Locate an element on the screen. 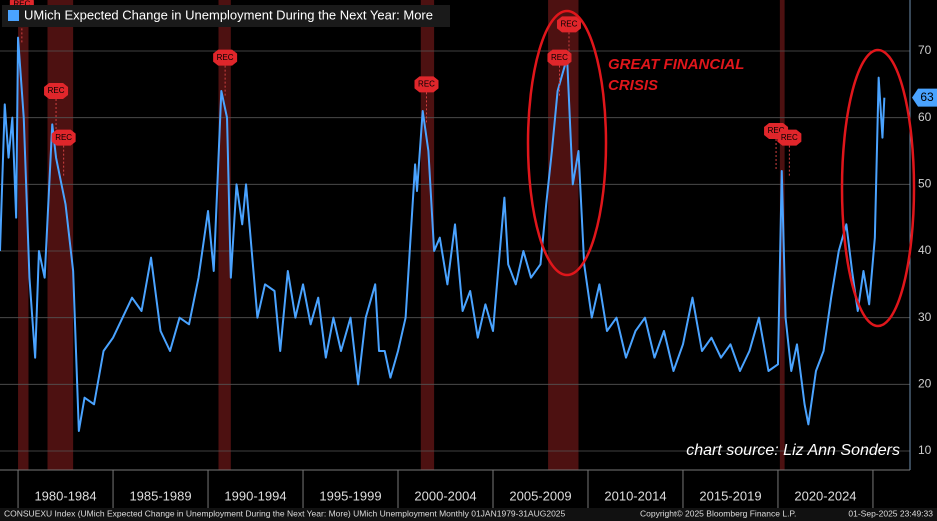  last-value-label: 63 is located at coordinates (927, 97).